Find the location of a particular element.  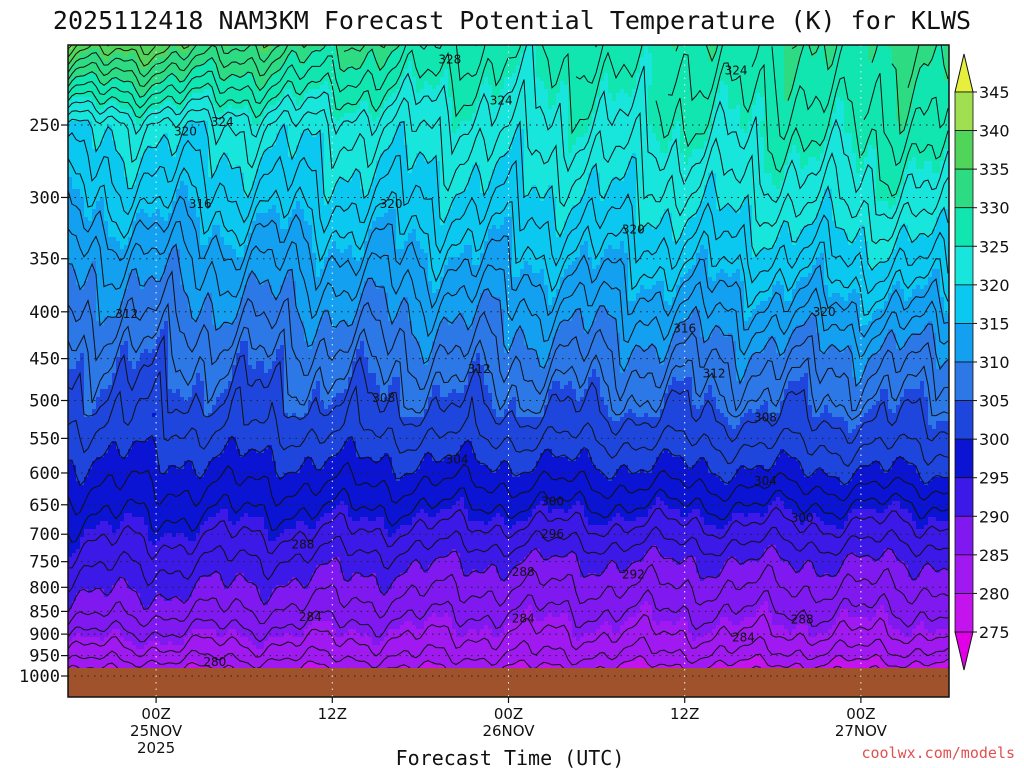

contour-label: 320 is located at coordinates (391, 204).